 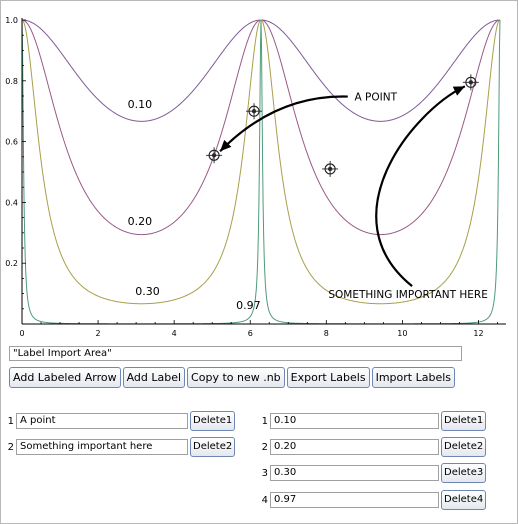 What do you see at coordinates (250, 333) in the screenshot?
I see `x-tick-label: 6` at bounding box center [250, 333].